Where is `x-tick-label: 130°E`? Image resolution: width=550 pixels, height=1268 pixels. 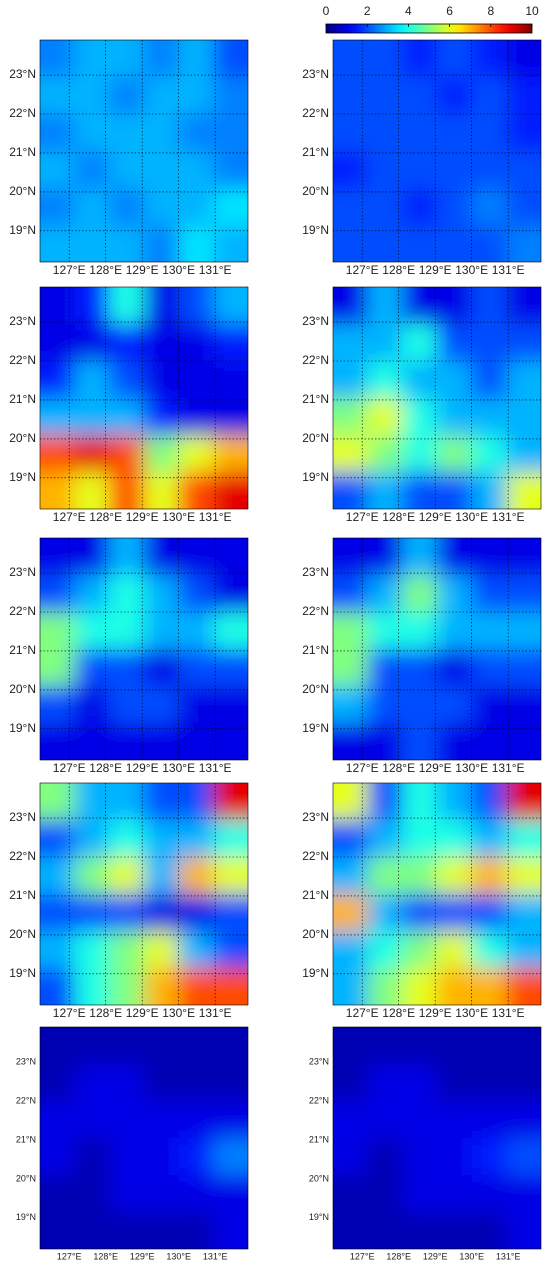 x-tick-label: 130°E is located at coordinates (178, 768).